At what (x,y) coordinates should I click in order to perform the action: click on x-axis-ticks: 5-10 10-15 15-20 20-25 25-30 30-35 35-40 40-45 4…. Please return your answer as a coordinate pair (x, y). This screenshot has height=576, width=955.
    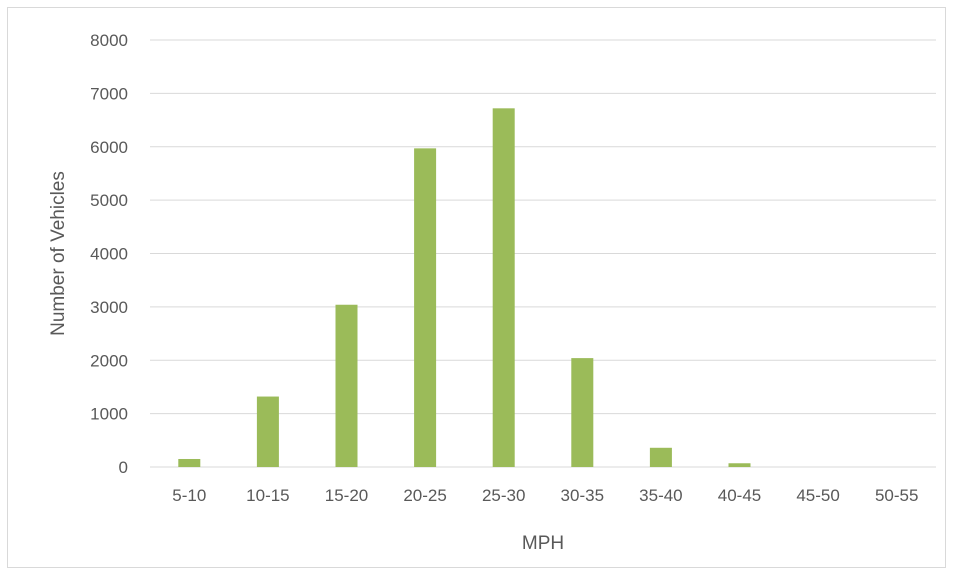
    Looking at the image, I should click on (545, 495).